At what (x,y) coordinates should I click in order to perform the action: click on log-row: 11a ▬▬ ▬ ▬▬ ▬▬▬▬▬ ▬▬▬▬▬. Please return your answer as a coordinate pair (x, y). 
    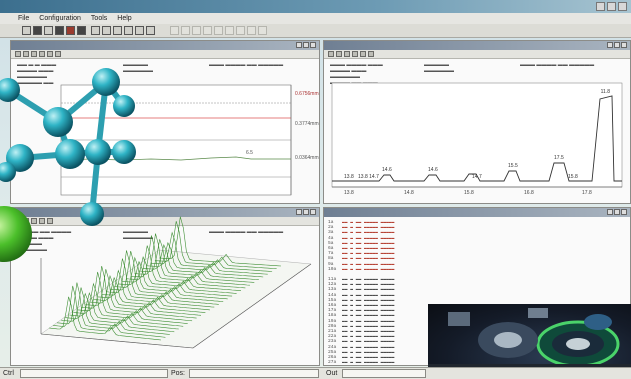
    Looking at the image, I should click on (477, 279).